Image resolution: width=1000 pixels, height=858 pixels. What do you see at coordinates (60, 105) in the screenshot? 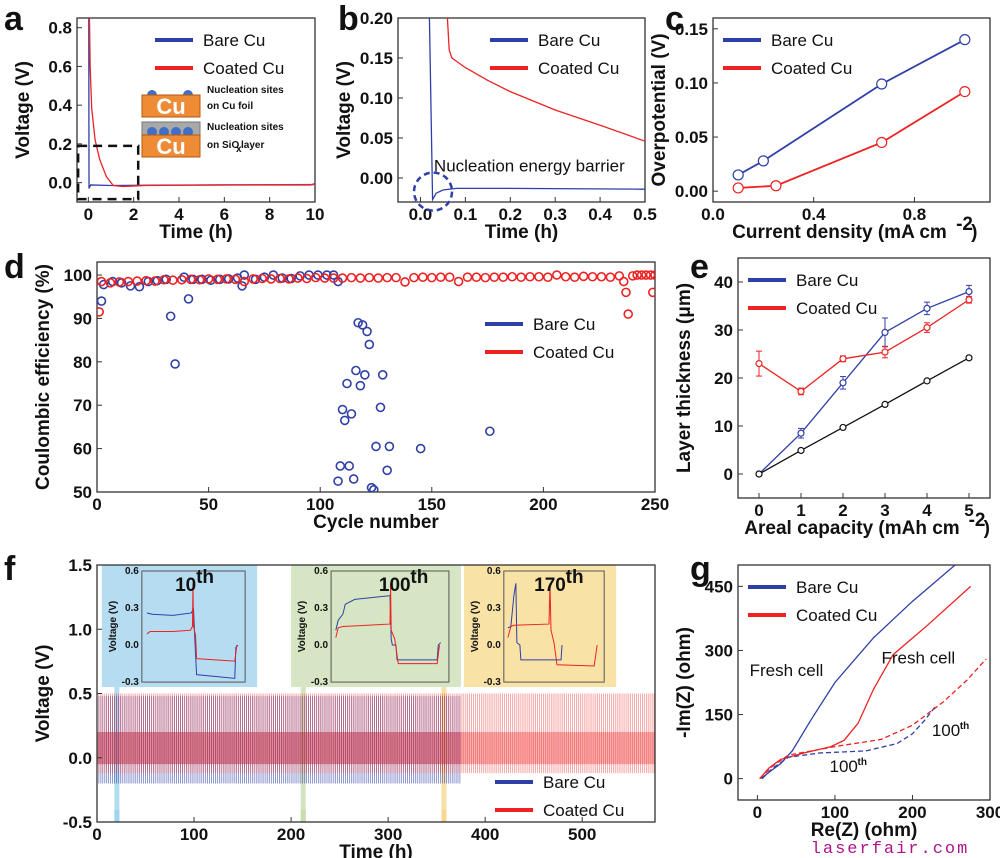
I see `y-tick-label: 0.4` at bounding box center [60, 105].